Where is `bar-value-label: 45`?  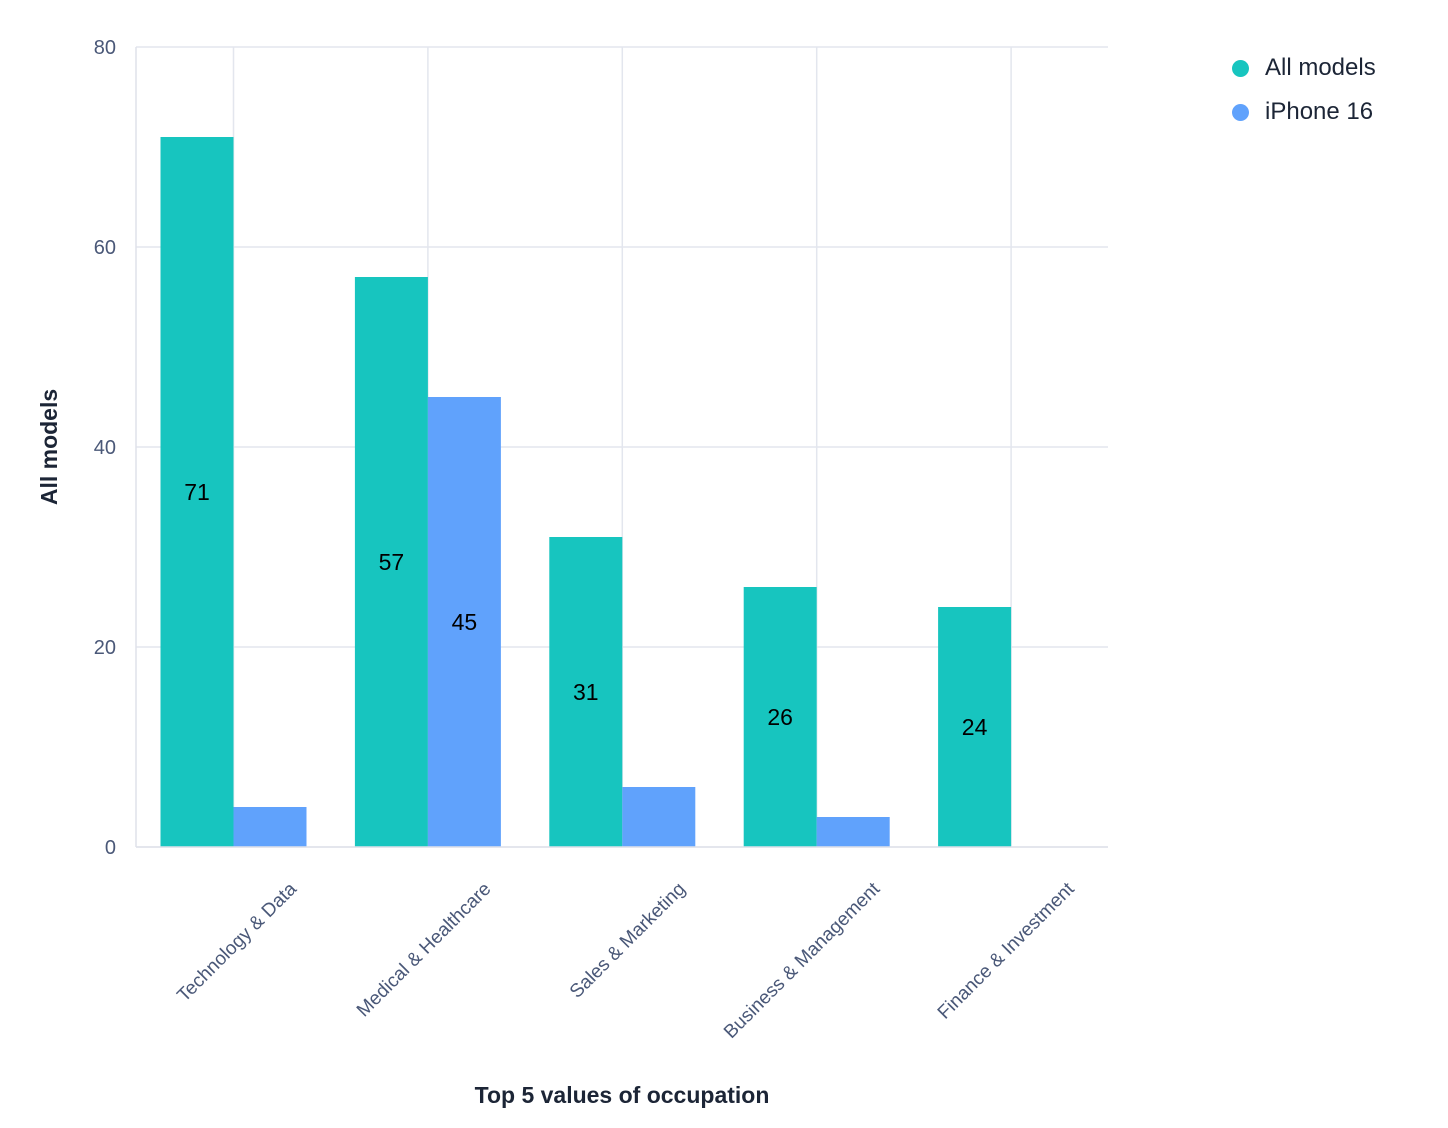
bar-value-label: 45 is located at coordinates (465, 622).